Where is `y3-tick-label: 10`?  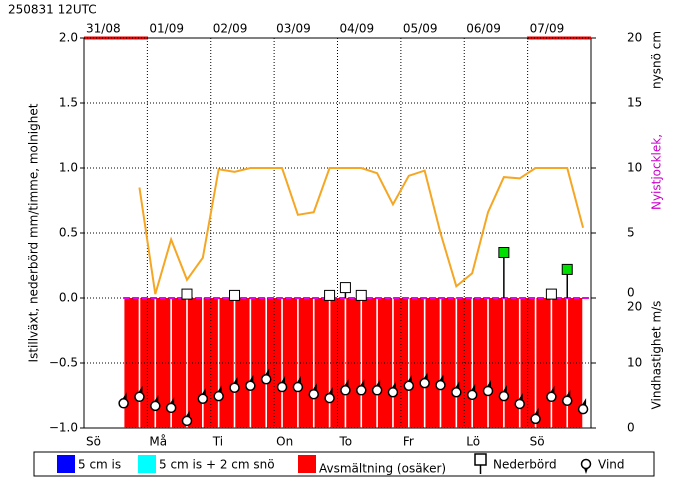 y3-tick-label: 10 is located at coordinates (634, 363).